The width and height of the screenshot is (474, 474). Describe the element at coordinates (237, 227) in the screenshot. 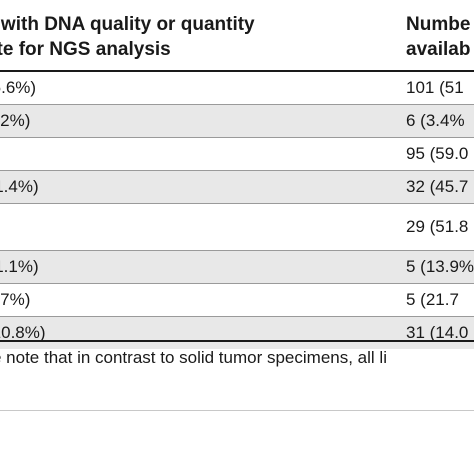

I see `table-row: 29 (51.8` at that location.